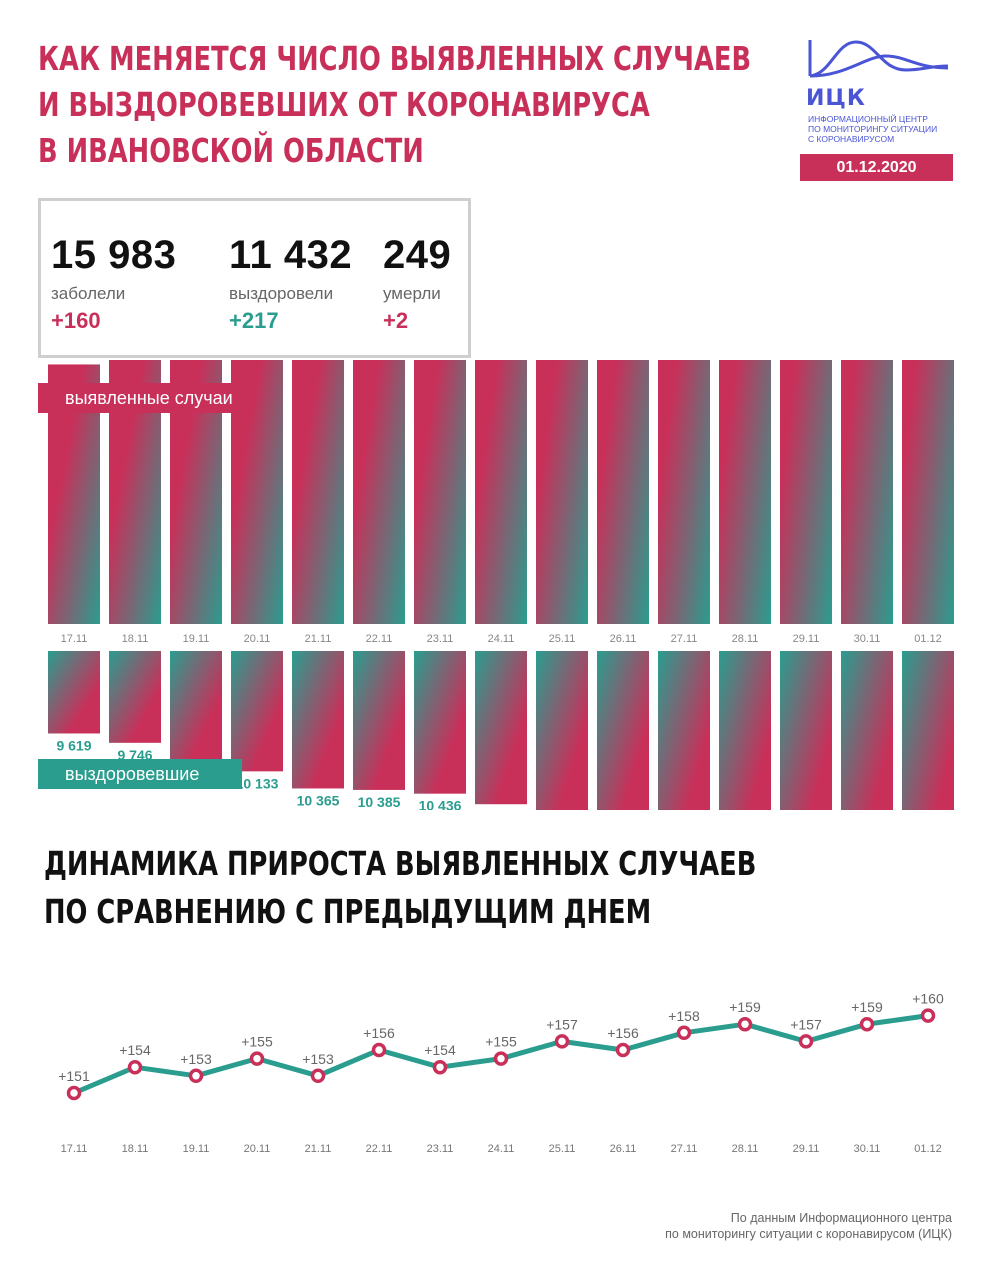  Describe the element at coordinates (73, 745) in the screenshot. I see `recovered-bar-label: 9 619` at that location.